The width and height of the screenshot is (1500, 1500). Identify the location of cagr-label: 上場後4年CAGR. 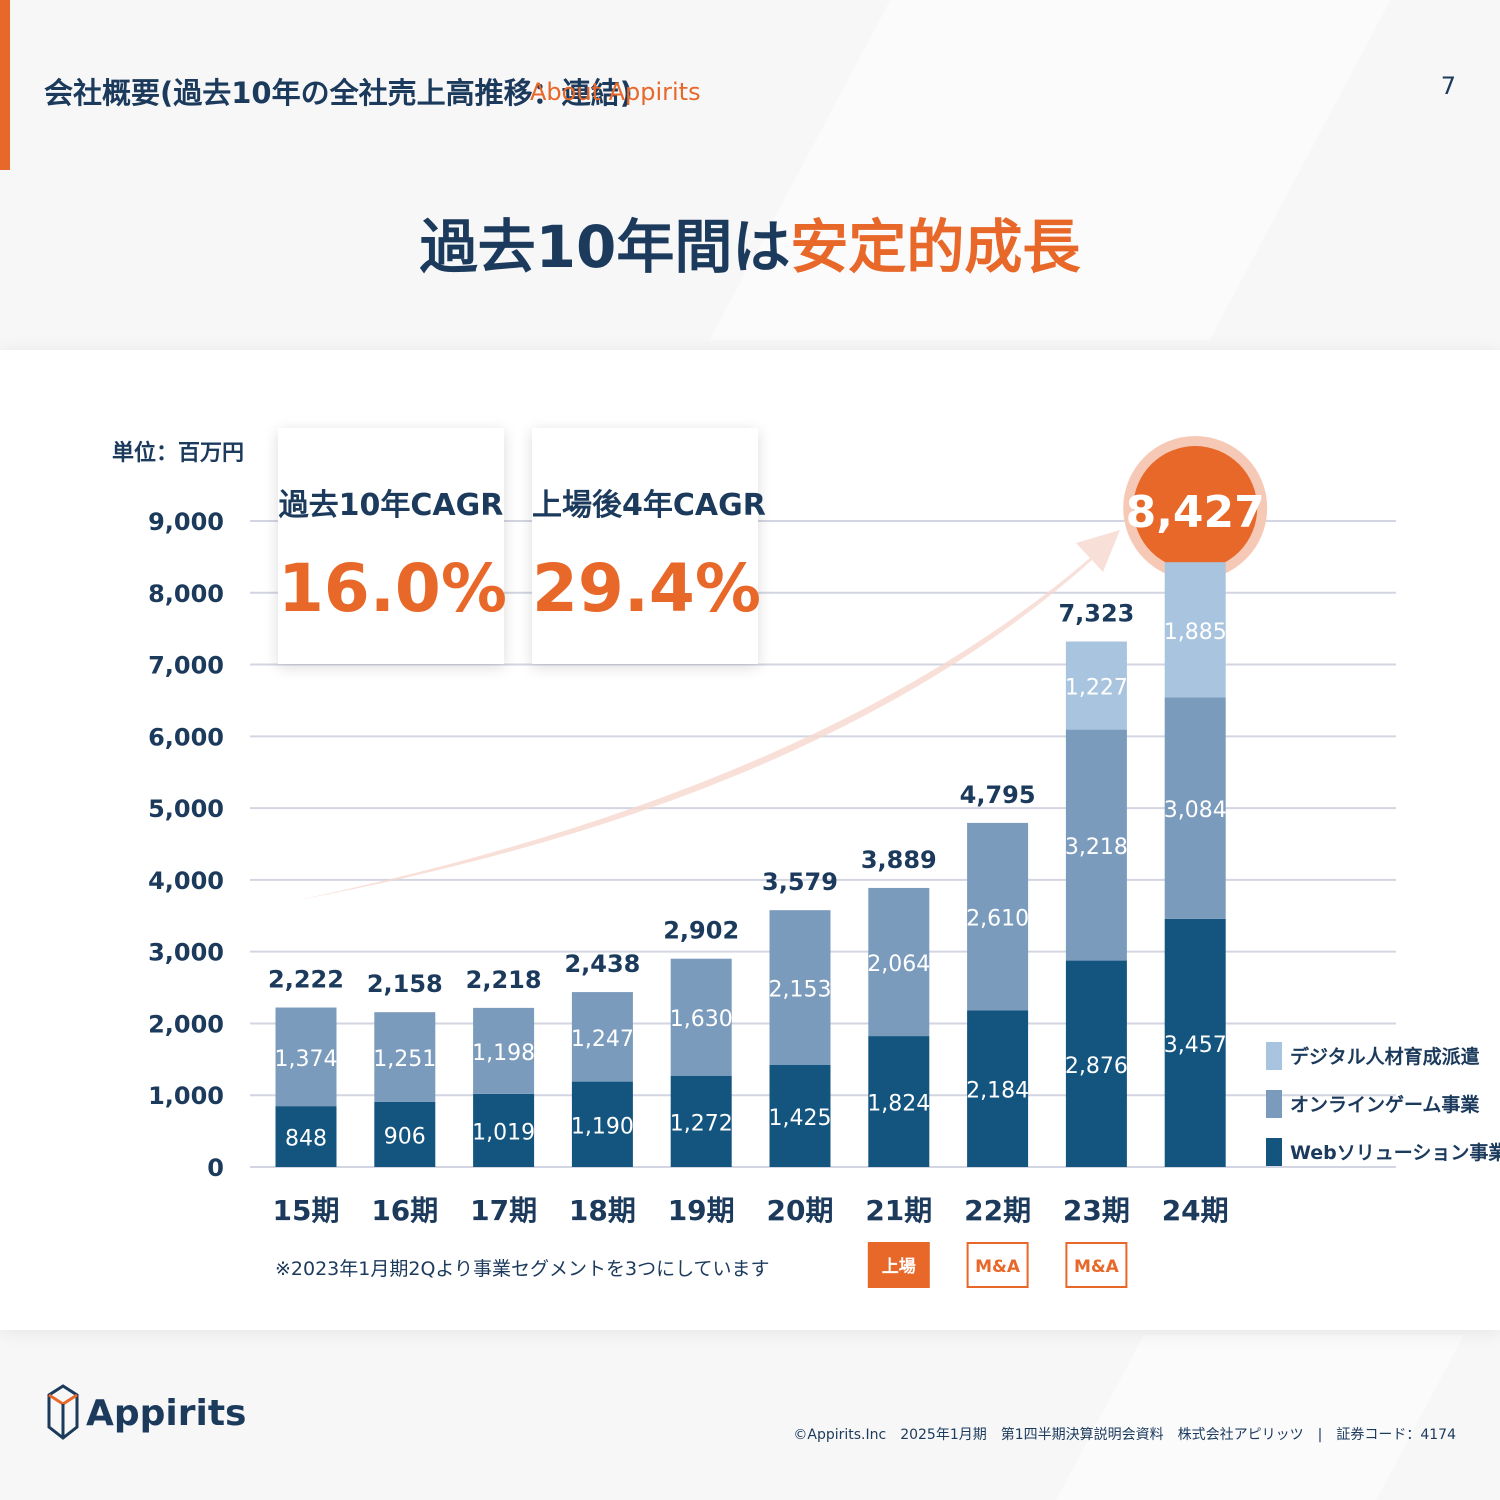
(649, 505).